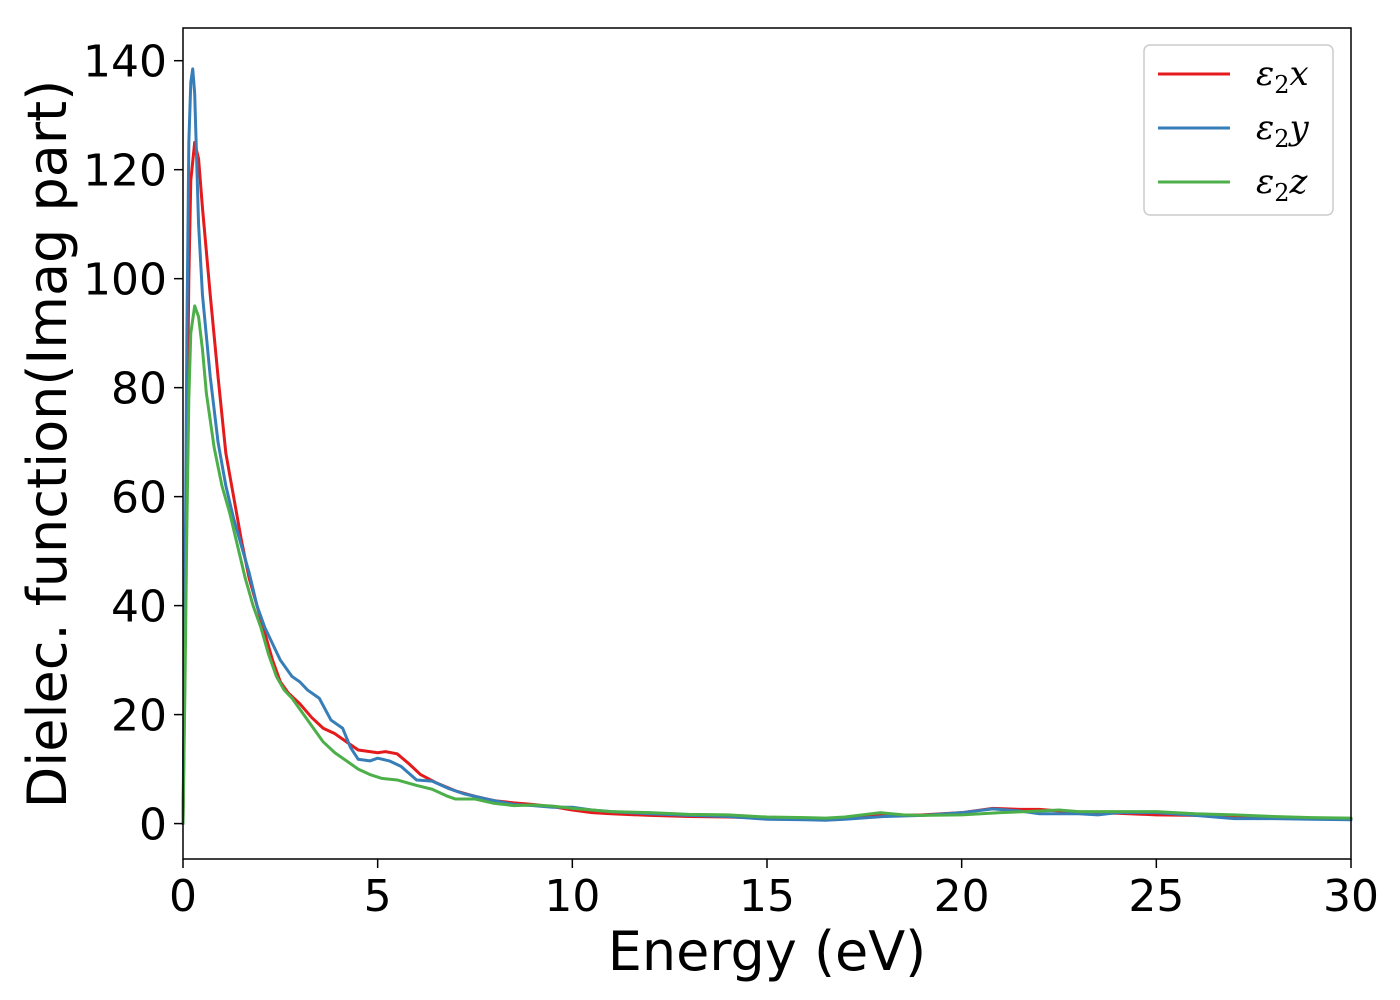  What do you see at coordinates (47, 444) in the screenshot?
I see `y-axis-label: Dielec. function(Imag part)` at bounding box center [47, 444].